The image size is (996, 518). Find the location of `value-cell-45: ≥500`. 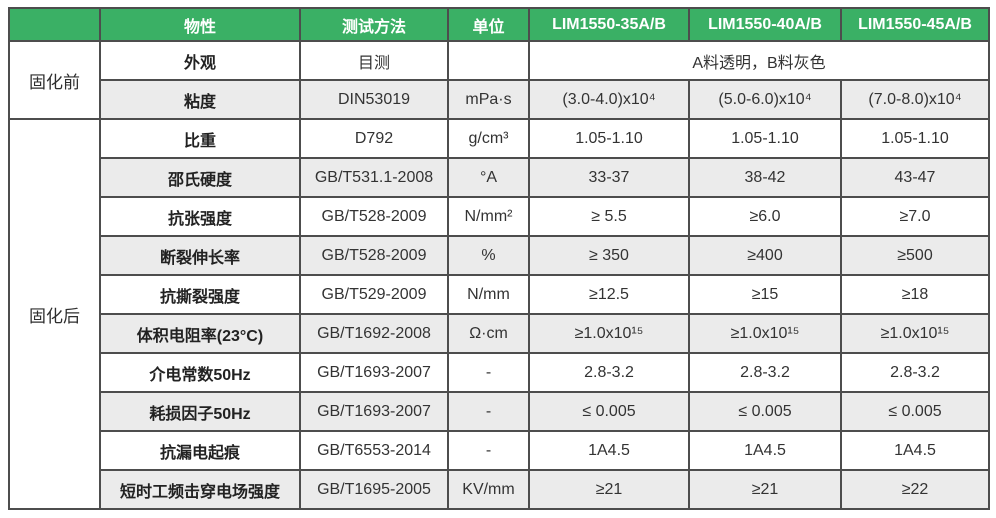

value-cell-45: ≥500 is located at coordinates (915, 255).